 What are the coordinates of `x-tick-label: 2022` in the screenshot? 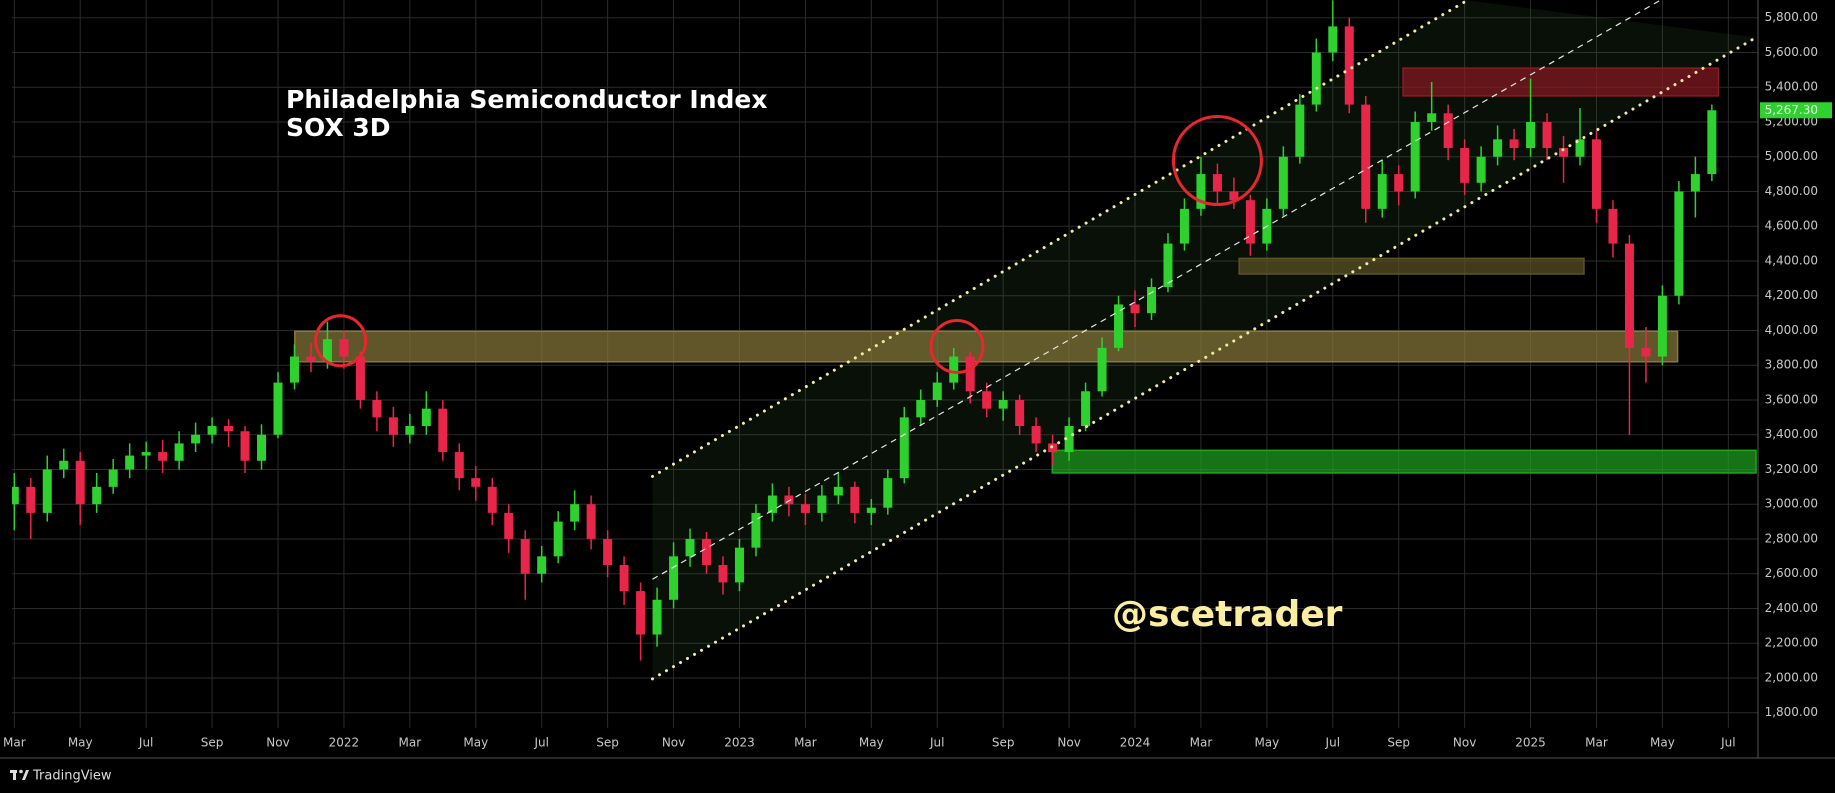 It's located at (344, 743).